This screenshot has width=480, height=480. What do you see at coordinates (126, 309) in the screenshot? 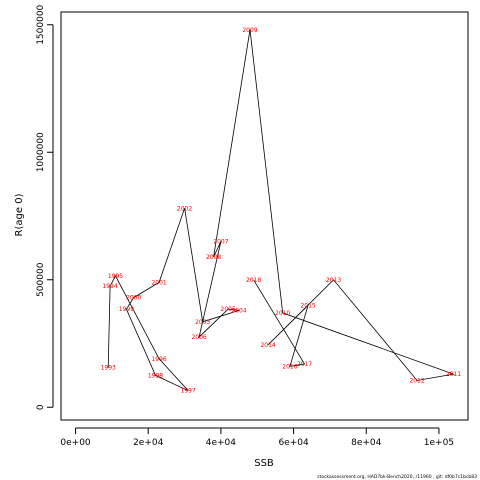
I see `year-label-1999: 1999` at bounding box center [126, 309].